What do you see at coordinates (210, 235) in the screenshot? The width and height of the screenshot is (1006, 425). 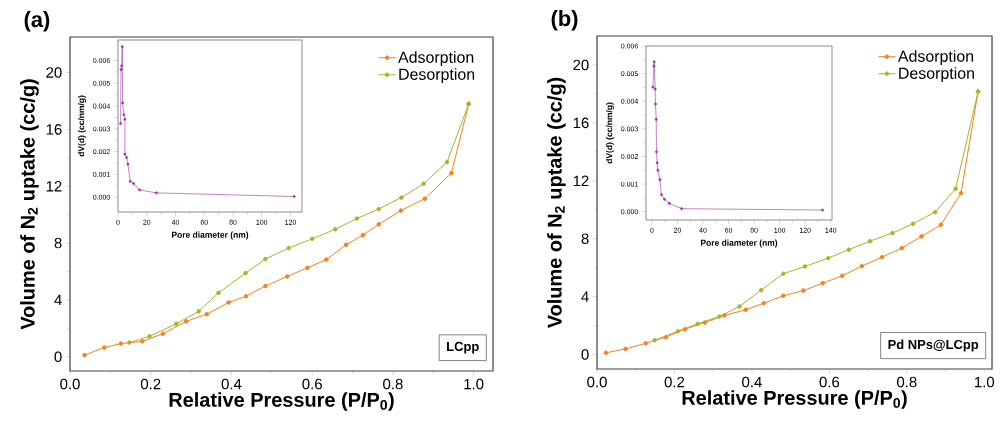 I see `x-axis-title: Pore diameter (nm)` at bounding box center [210, 235].